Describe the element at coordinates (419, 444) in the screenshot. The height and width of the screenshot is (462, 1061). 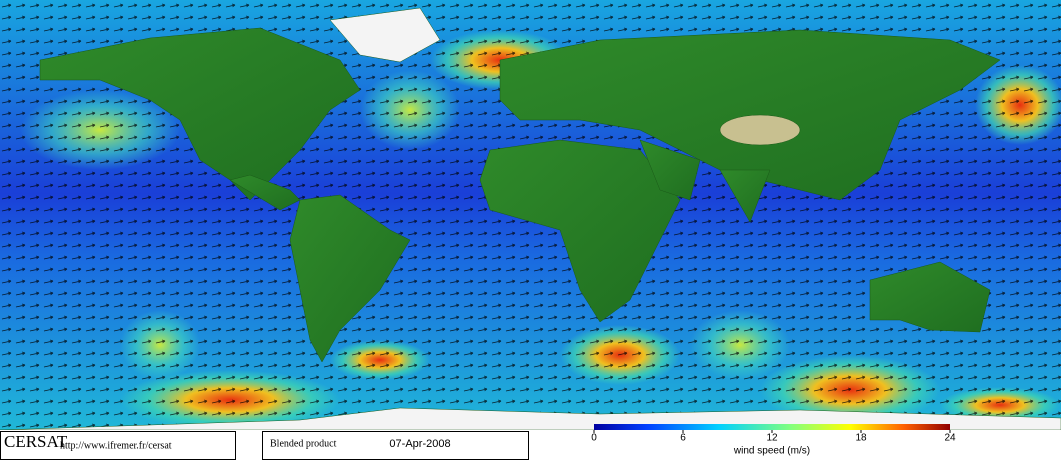
I see `date: 07-Apr-2008` at that location.